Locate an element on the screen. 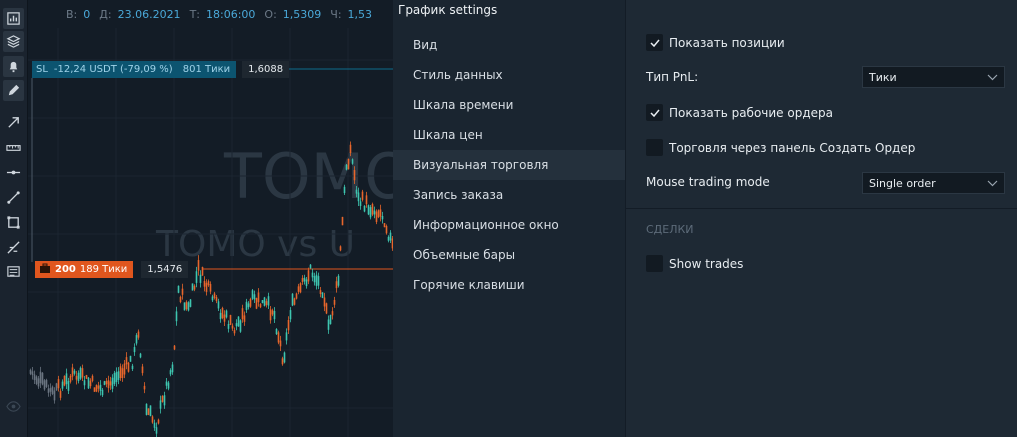 Image resolution: width=1017 pixels, height=437 pixels. trade-panel-row: Торговля через панель Создать Ордер is located at coordinates (780, 147).